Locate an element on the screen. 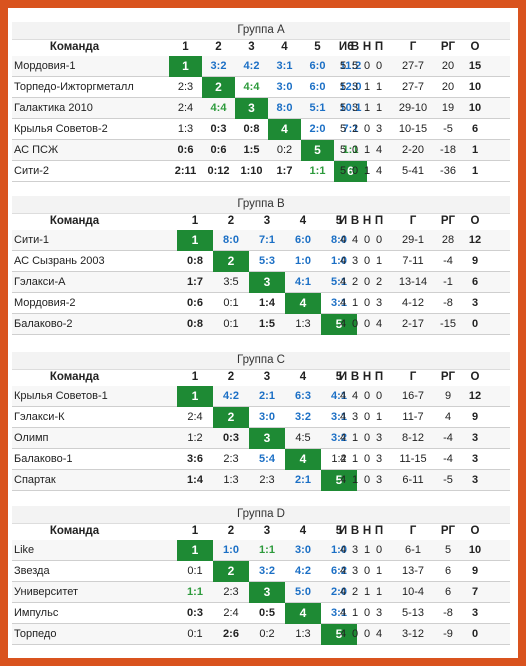 The width and height of the screenshot is (526, 666). score-cell: 1:5 is located at coordinates (251, 150).